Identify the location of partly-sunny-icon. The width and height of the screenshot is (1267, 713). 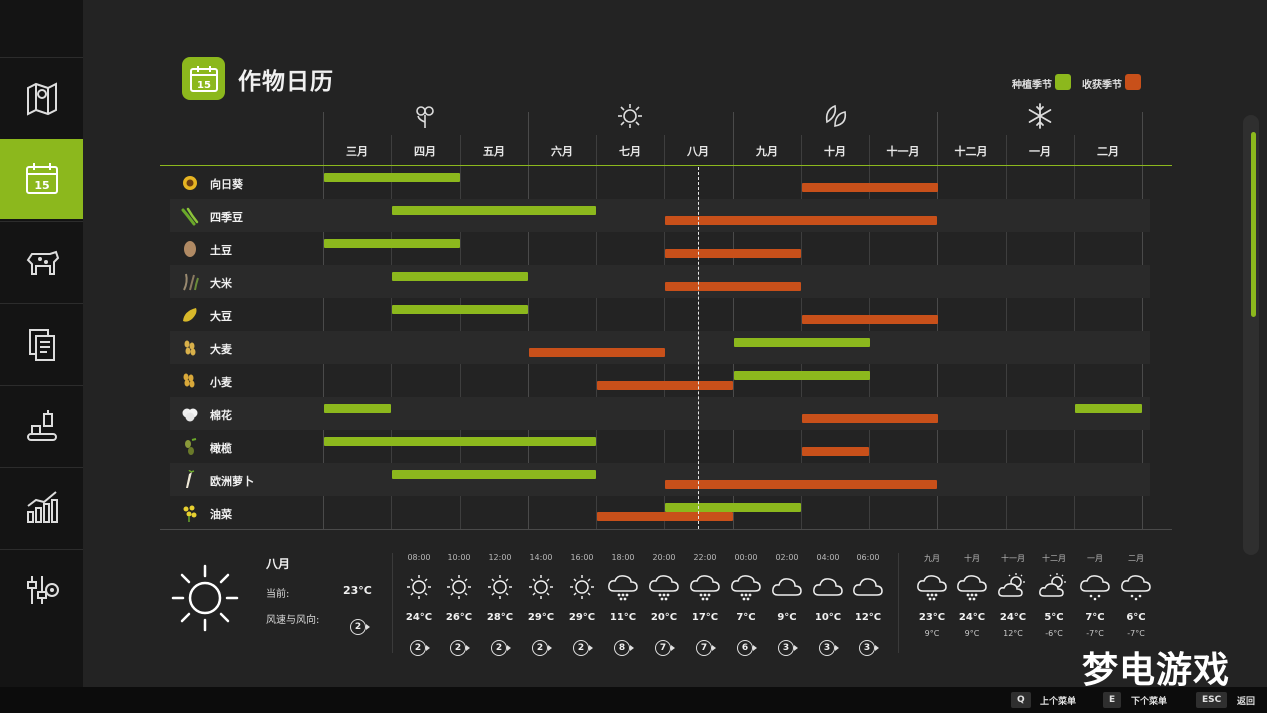
(1054, 587).